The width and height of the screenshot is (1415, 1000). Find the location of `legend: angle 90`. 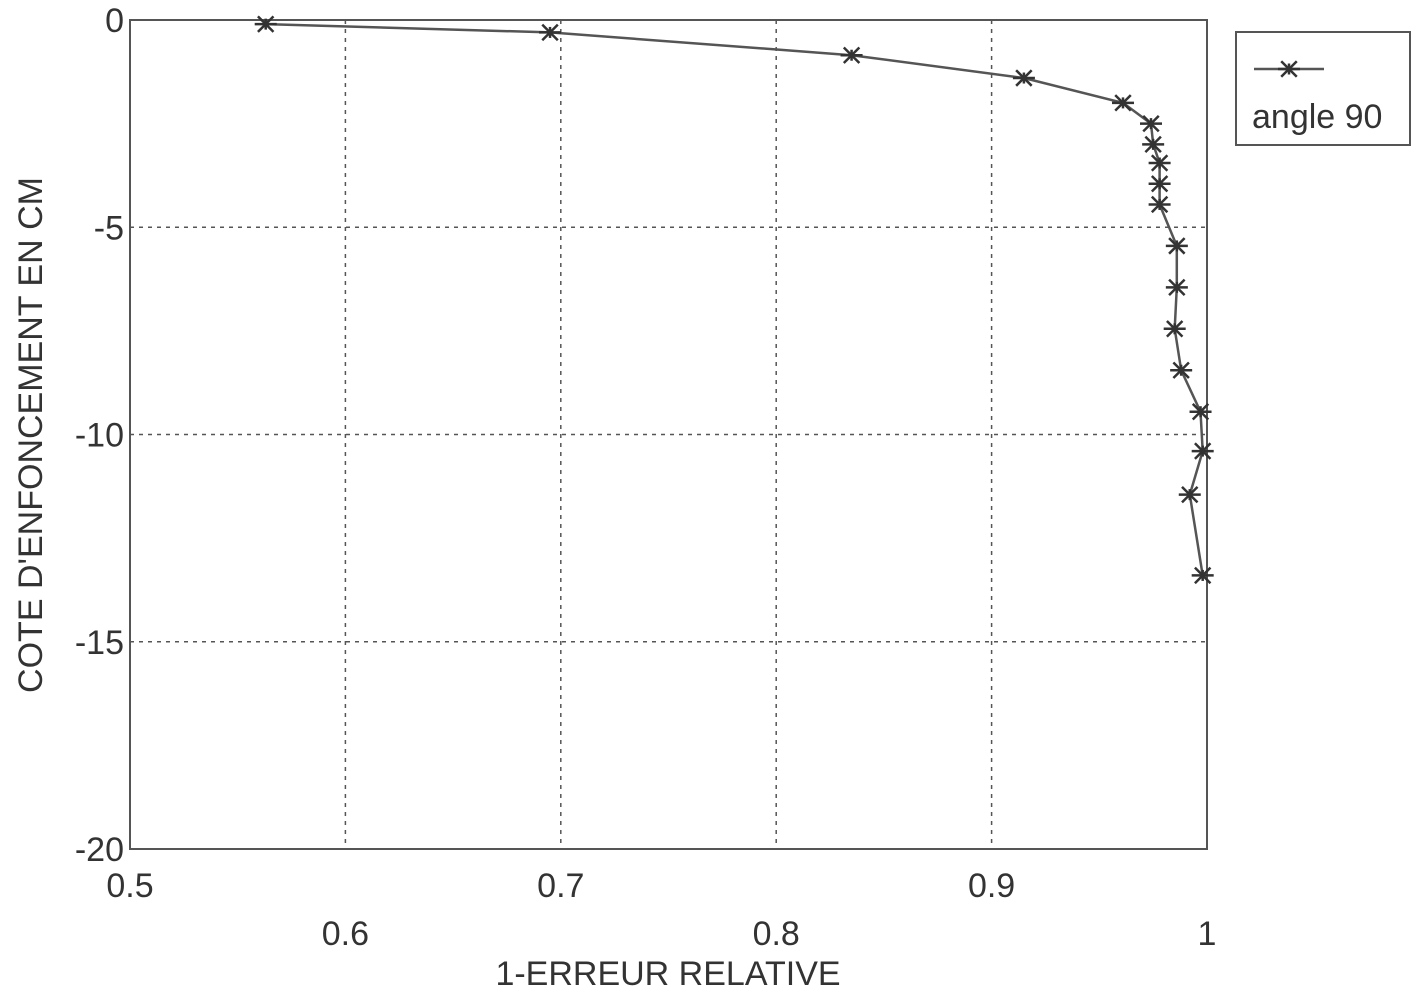

legend: angle 90 is located at coordinates (1323, 88).